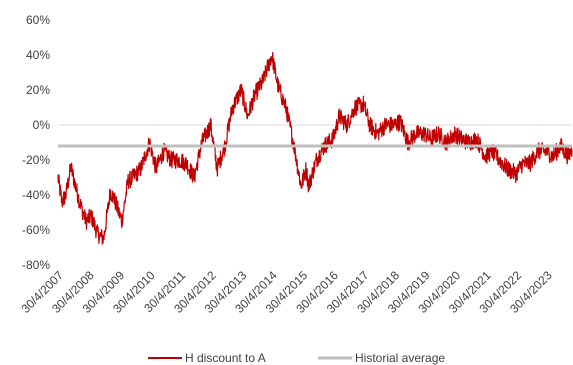 The height and width of the screenshot is (365, 573). I want to click on y-axis-ticks: 60% 40% 20% 0% -20% -40% -60% -80%, so click(36, 142).